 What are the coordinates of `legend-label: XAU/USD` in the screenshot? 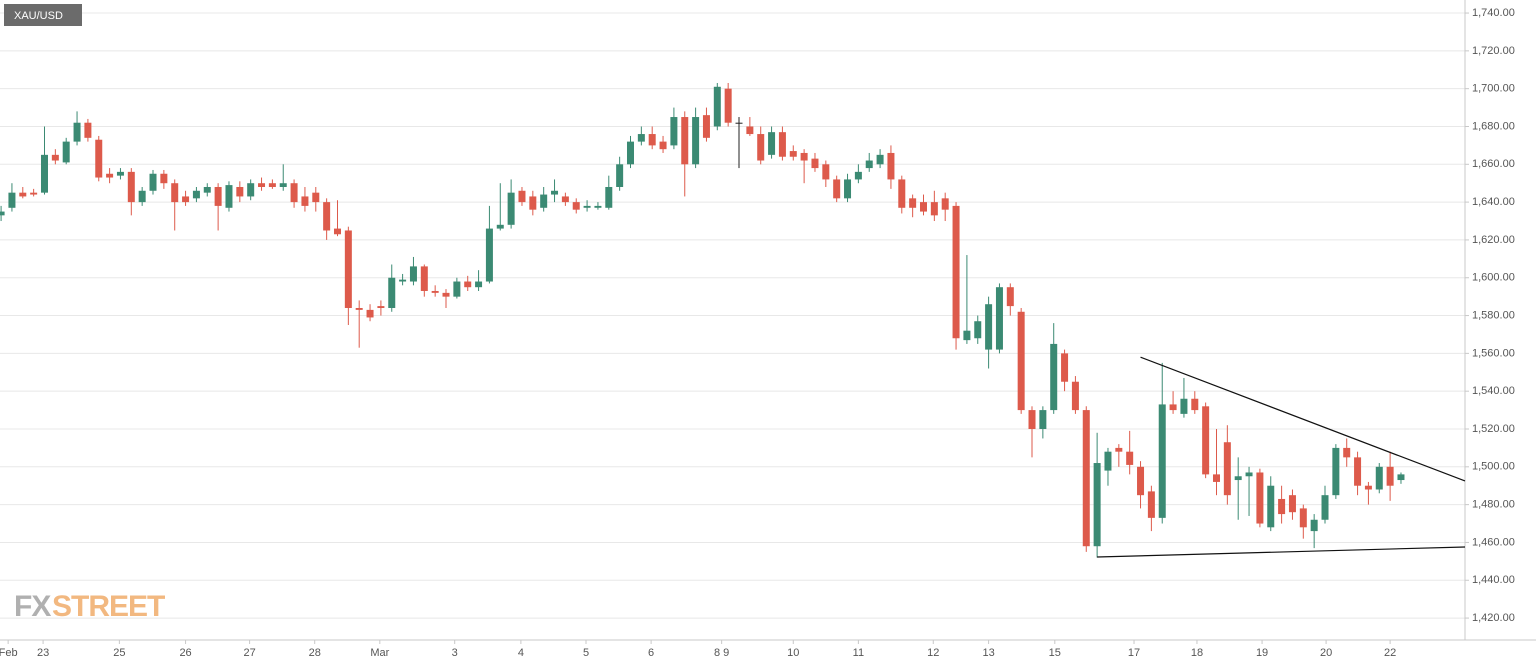 It's located at (38, 16).